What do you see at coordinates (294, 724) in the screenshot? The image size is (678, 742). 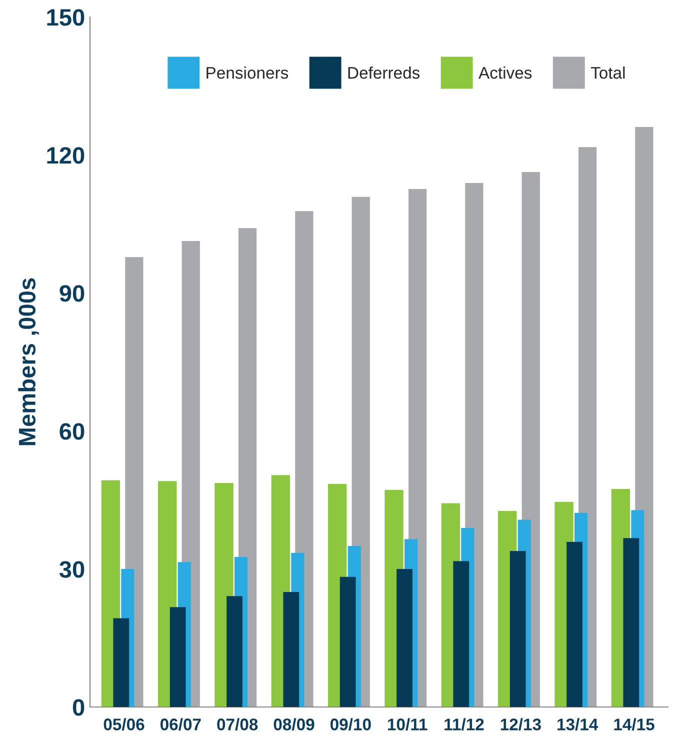 I see `x-tick-label: 08/09` at bounding box center [294, 724].